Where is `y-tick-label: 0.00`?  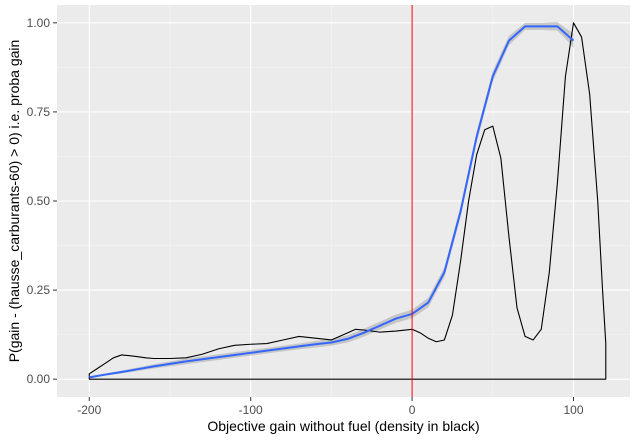 y-tick-label: 0.00 is located at coordinates (39, 379).